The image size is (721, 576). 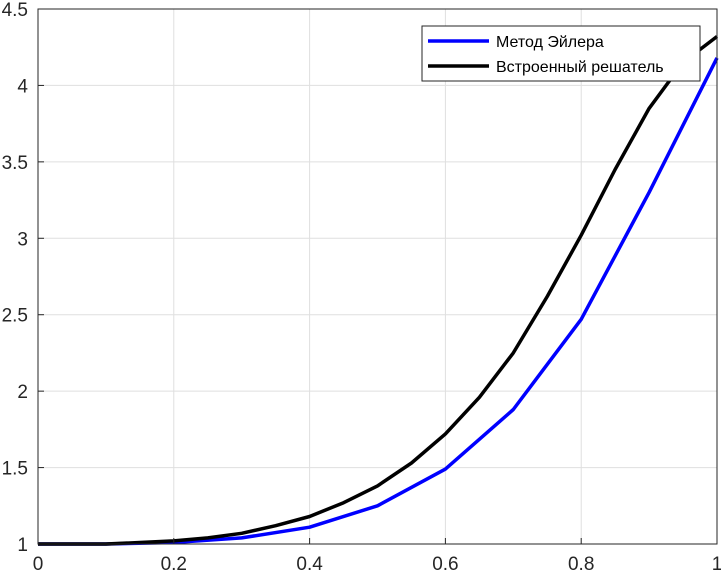 What do you see at coordinates (716, 564) in the screenshot?
I see `x-tick-label: 1` at bounding box center [716, 564].